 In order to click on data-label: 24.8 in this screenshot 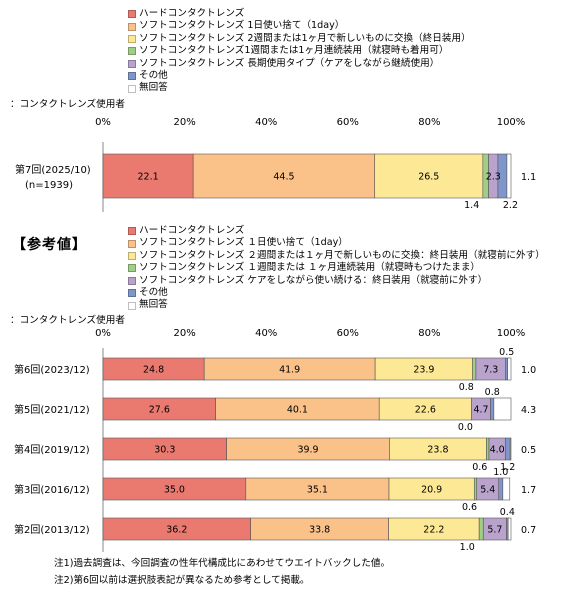, I will do `click(153, 370)`.